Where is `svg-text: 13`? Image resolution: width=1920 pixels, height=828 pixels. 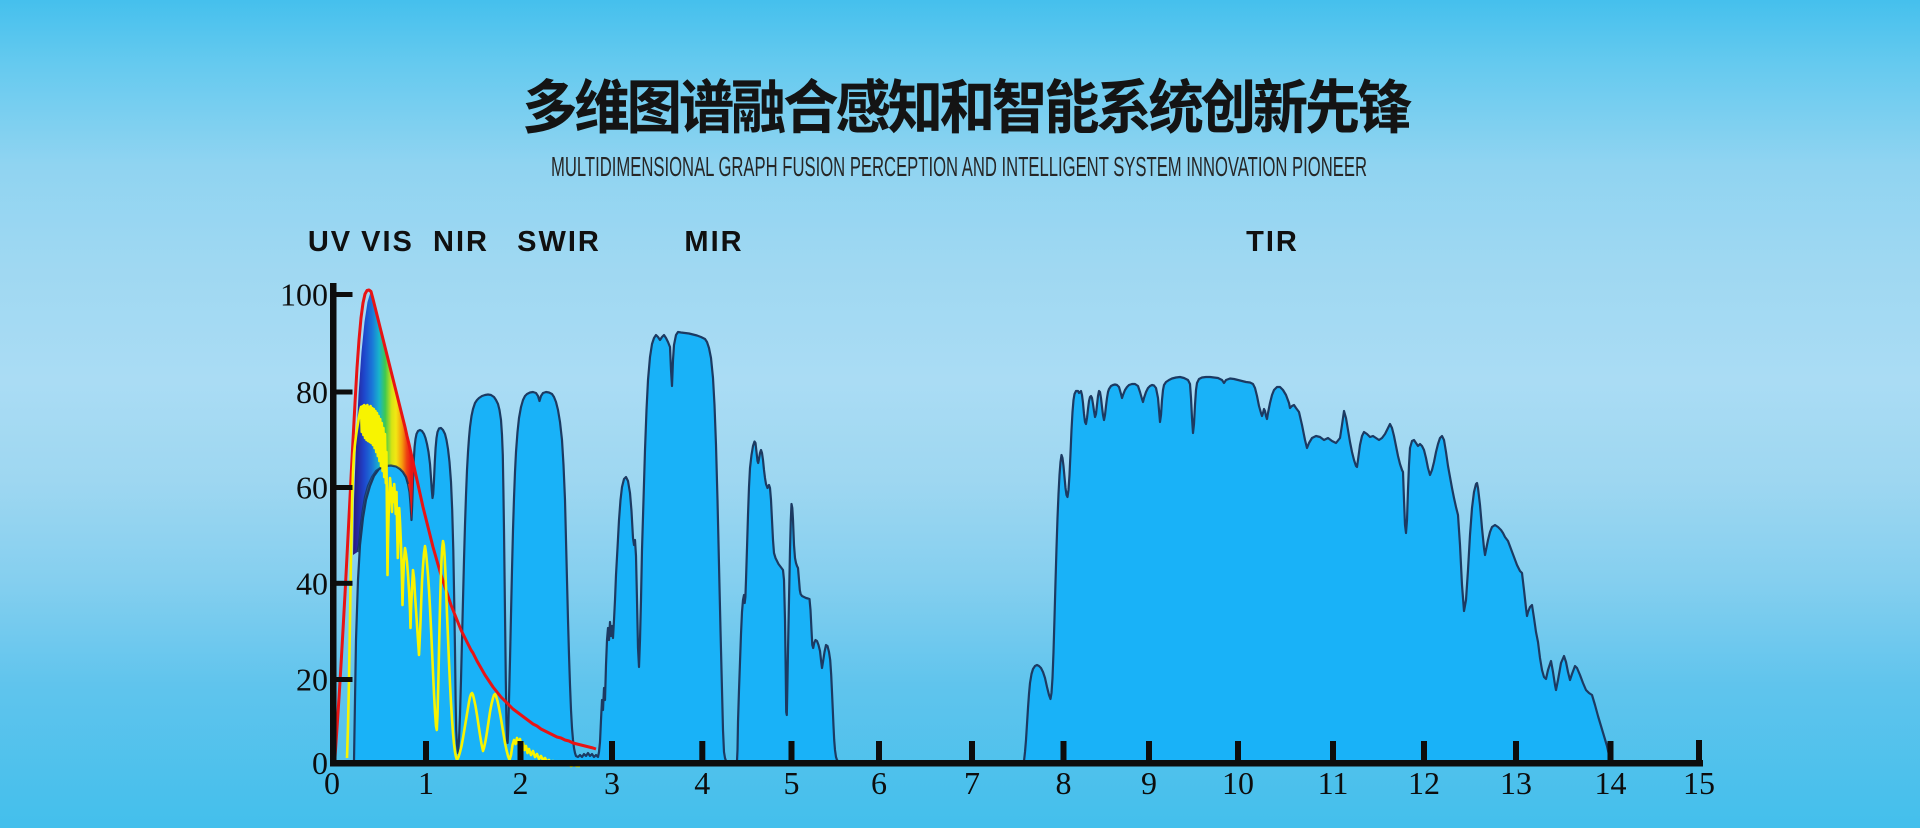 svg-text: 13 is located at coordinates (1516, 783).